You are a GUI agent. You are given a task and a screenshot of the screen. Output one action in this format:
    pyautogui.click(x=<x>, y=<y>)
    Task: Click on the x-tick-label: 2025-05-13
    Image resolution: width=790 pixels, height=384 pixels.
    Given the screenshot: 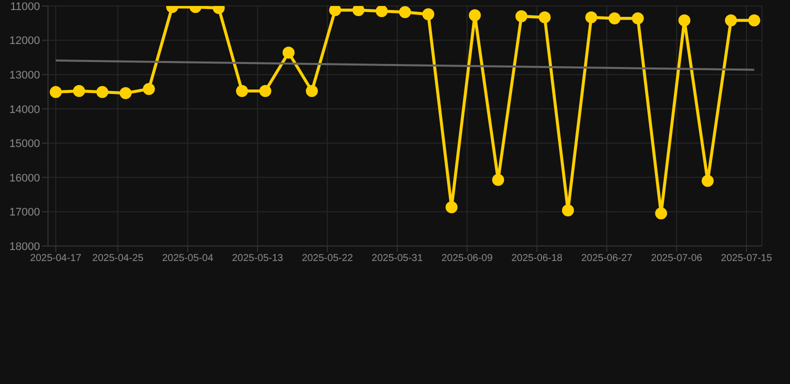 What is the action you would take?
    pyautogui.click(x=258, y=258)
    